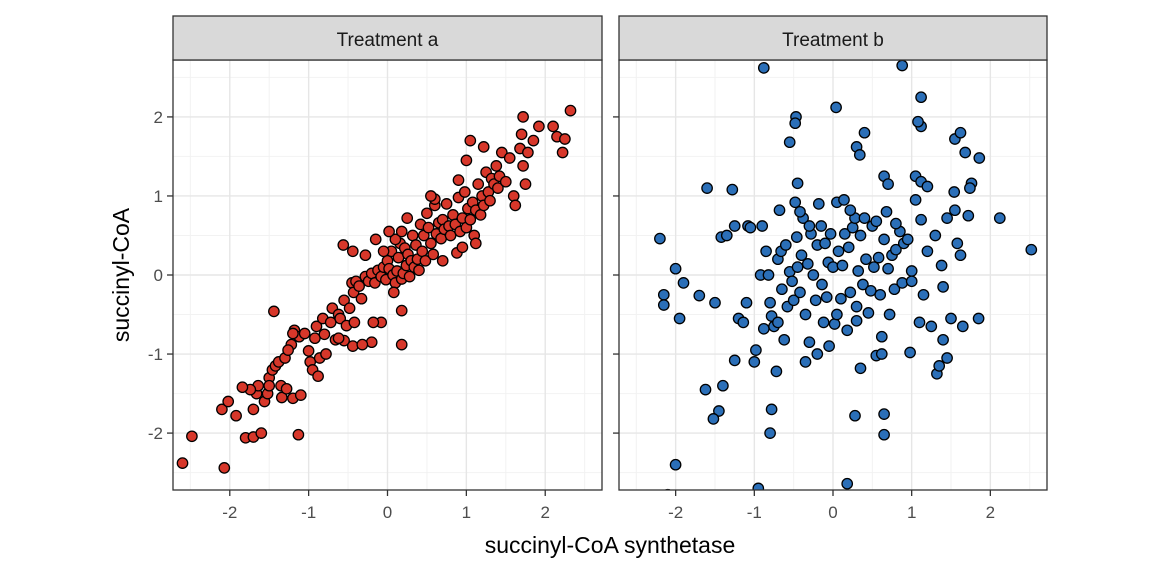  Describe the element at coordinates (158, 117) in the screenshot. I see `y-tick-label: 2` at that location.